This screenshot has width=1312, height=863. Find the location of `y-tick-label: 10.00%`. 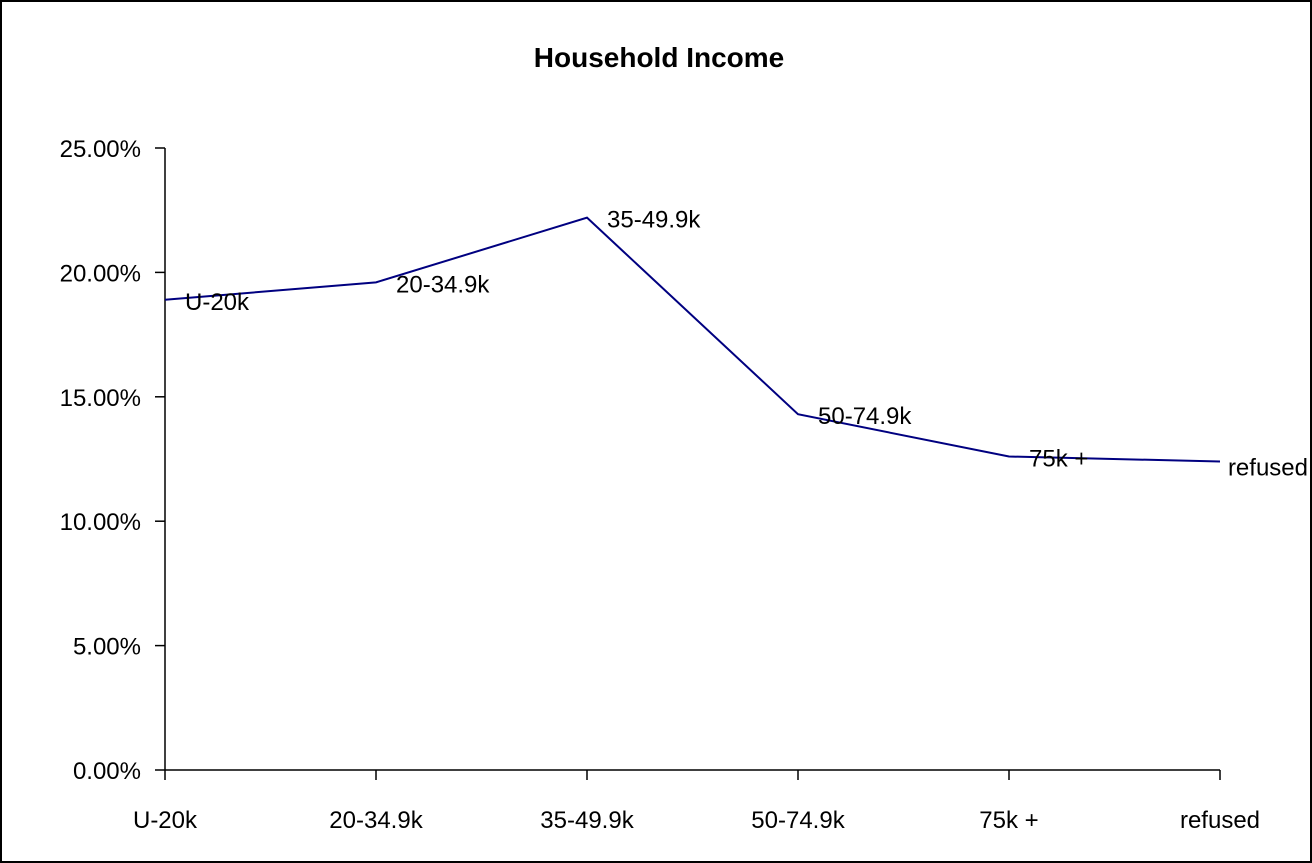

y-tick-label: 10.00% is located at coordinates (100, 522).